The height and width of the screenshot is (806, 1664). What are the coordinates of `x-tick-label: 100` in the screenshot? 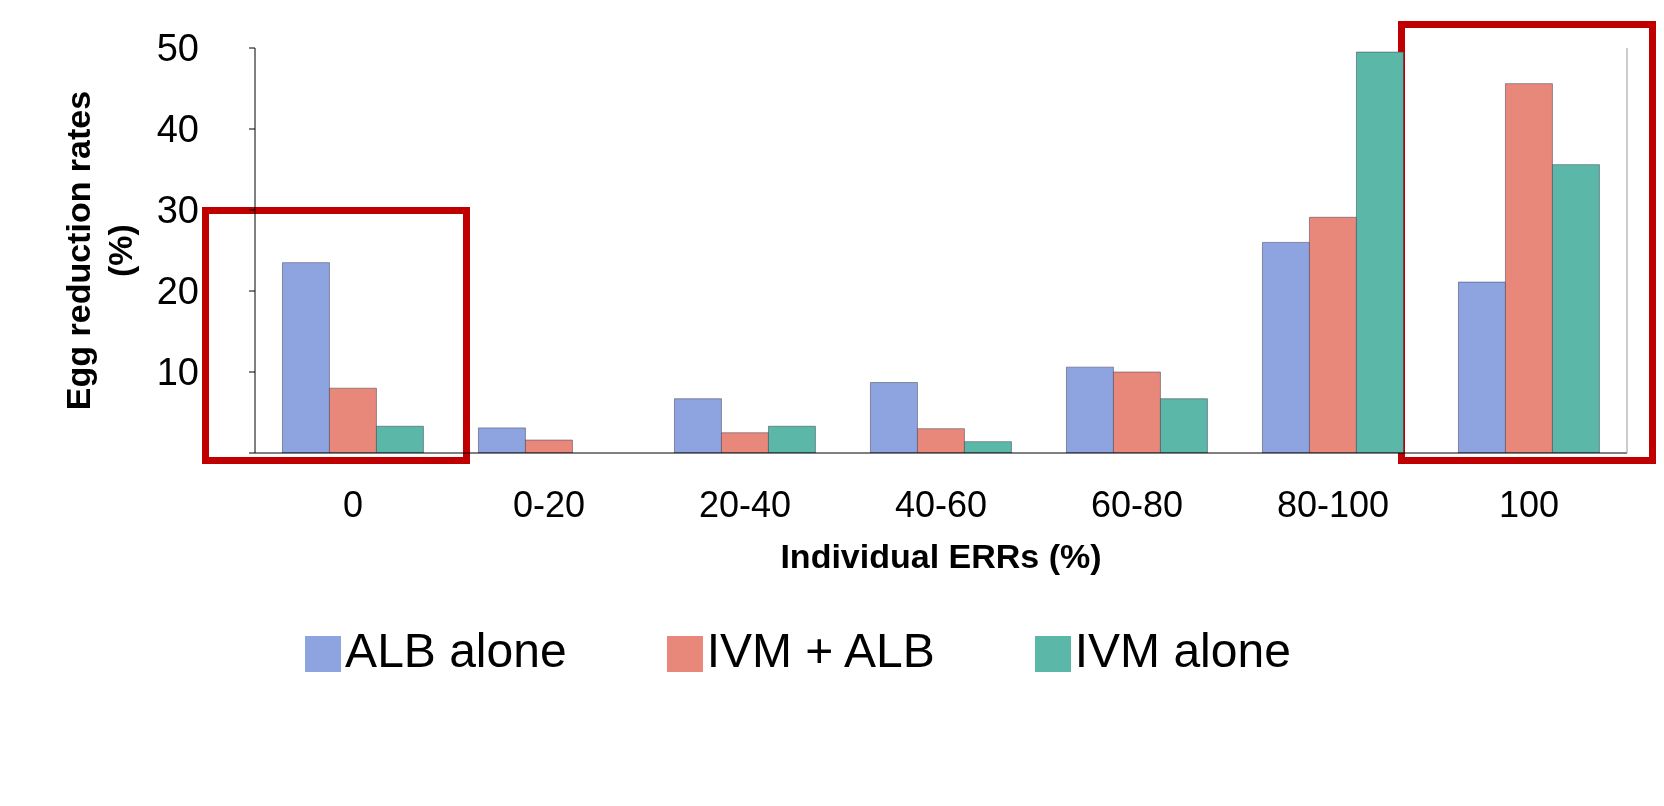 It's located at (1529, 504).